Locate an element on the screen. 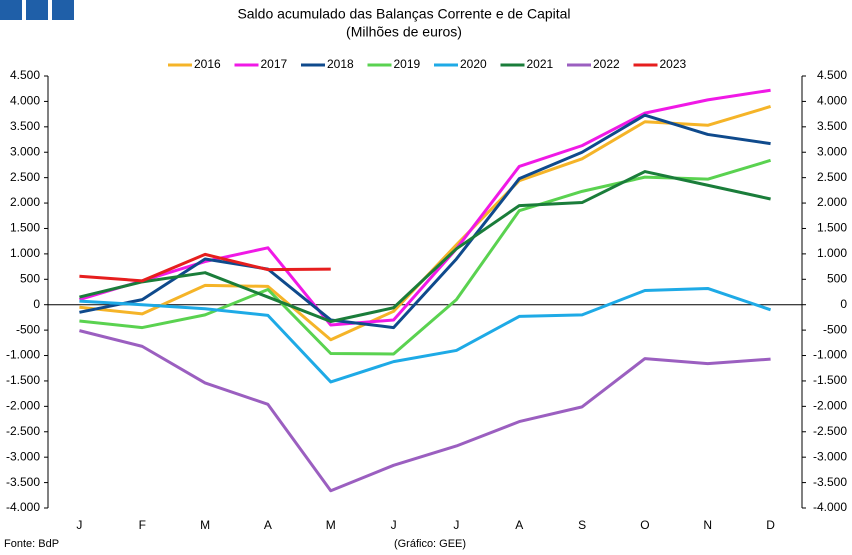  x-tick-label: S is located at coordinates (582, 525).